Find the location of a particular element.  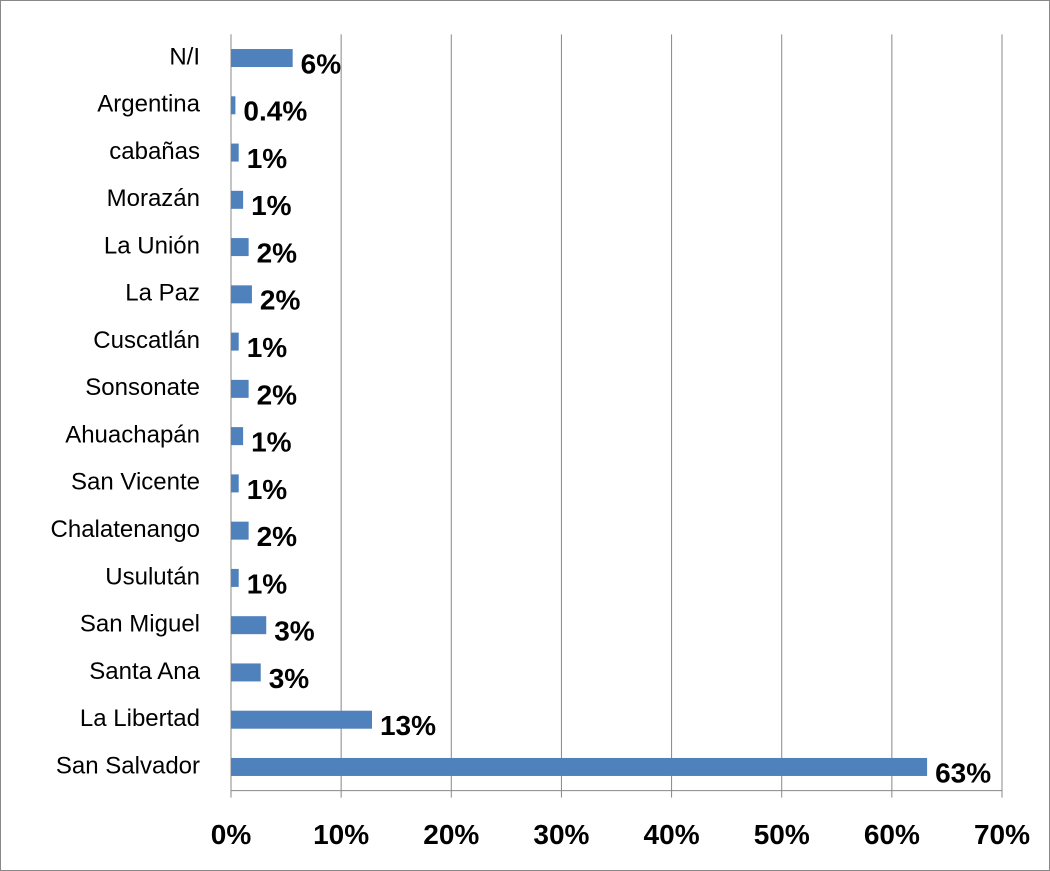

data-label: 6% is located at coordinates (321, 63).